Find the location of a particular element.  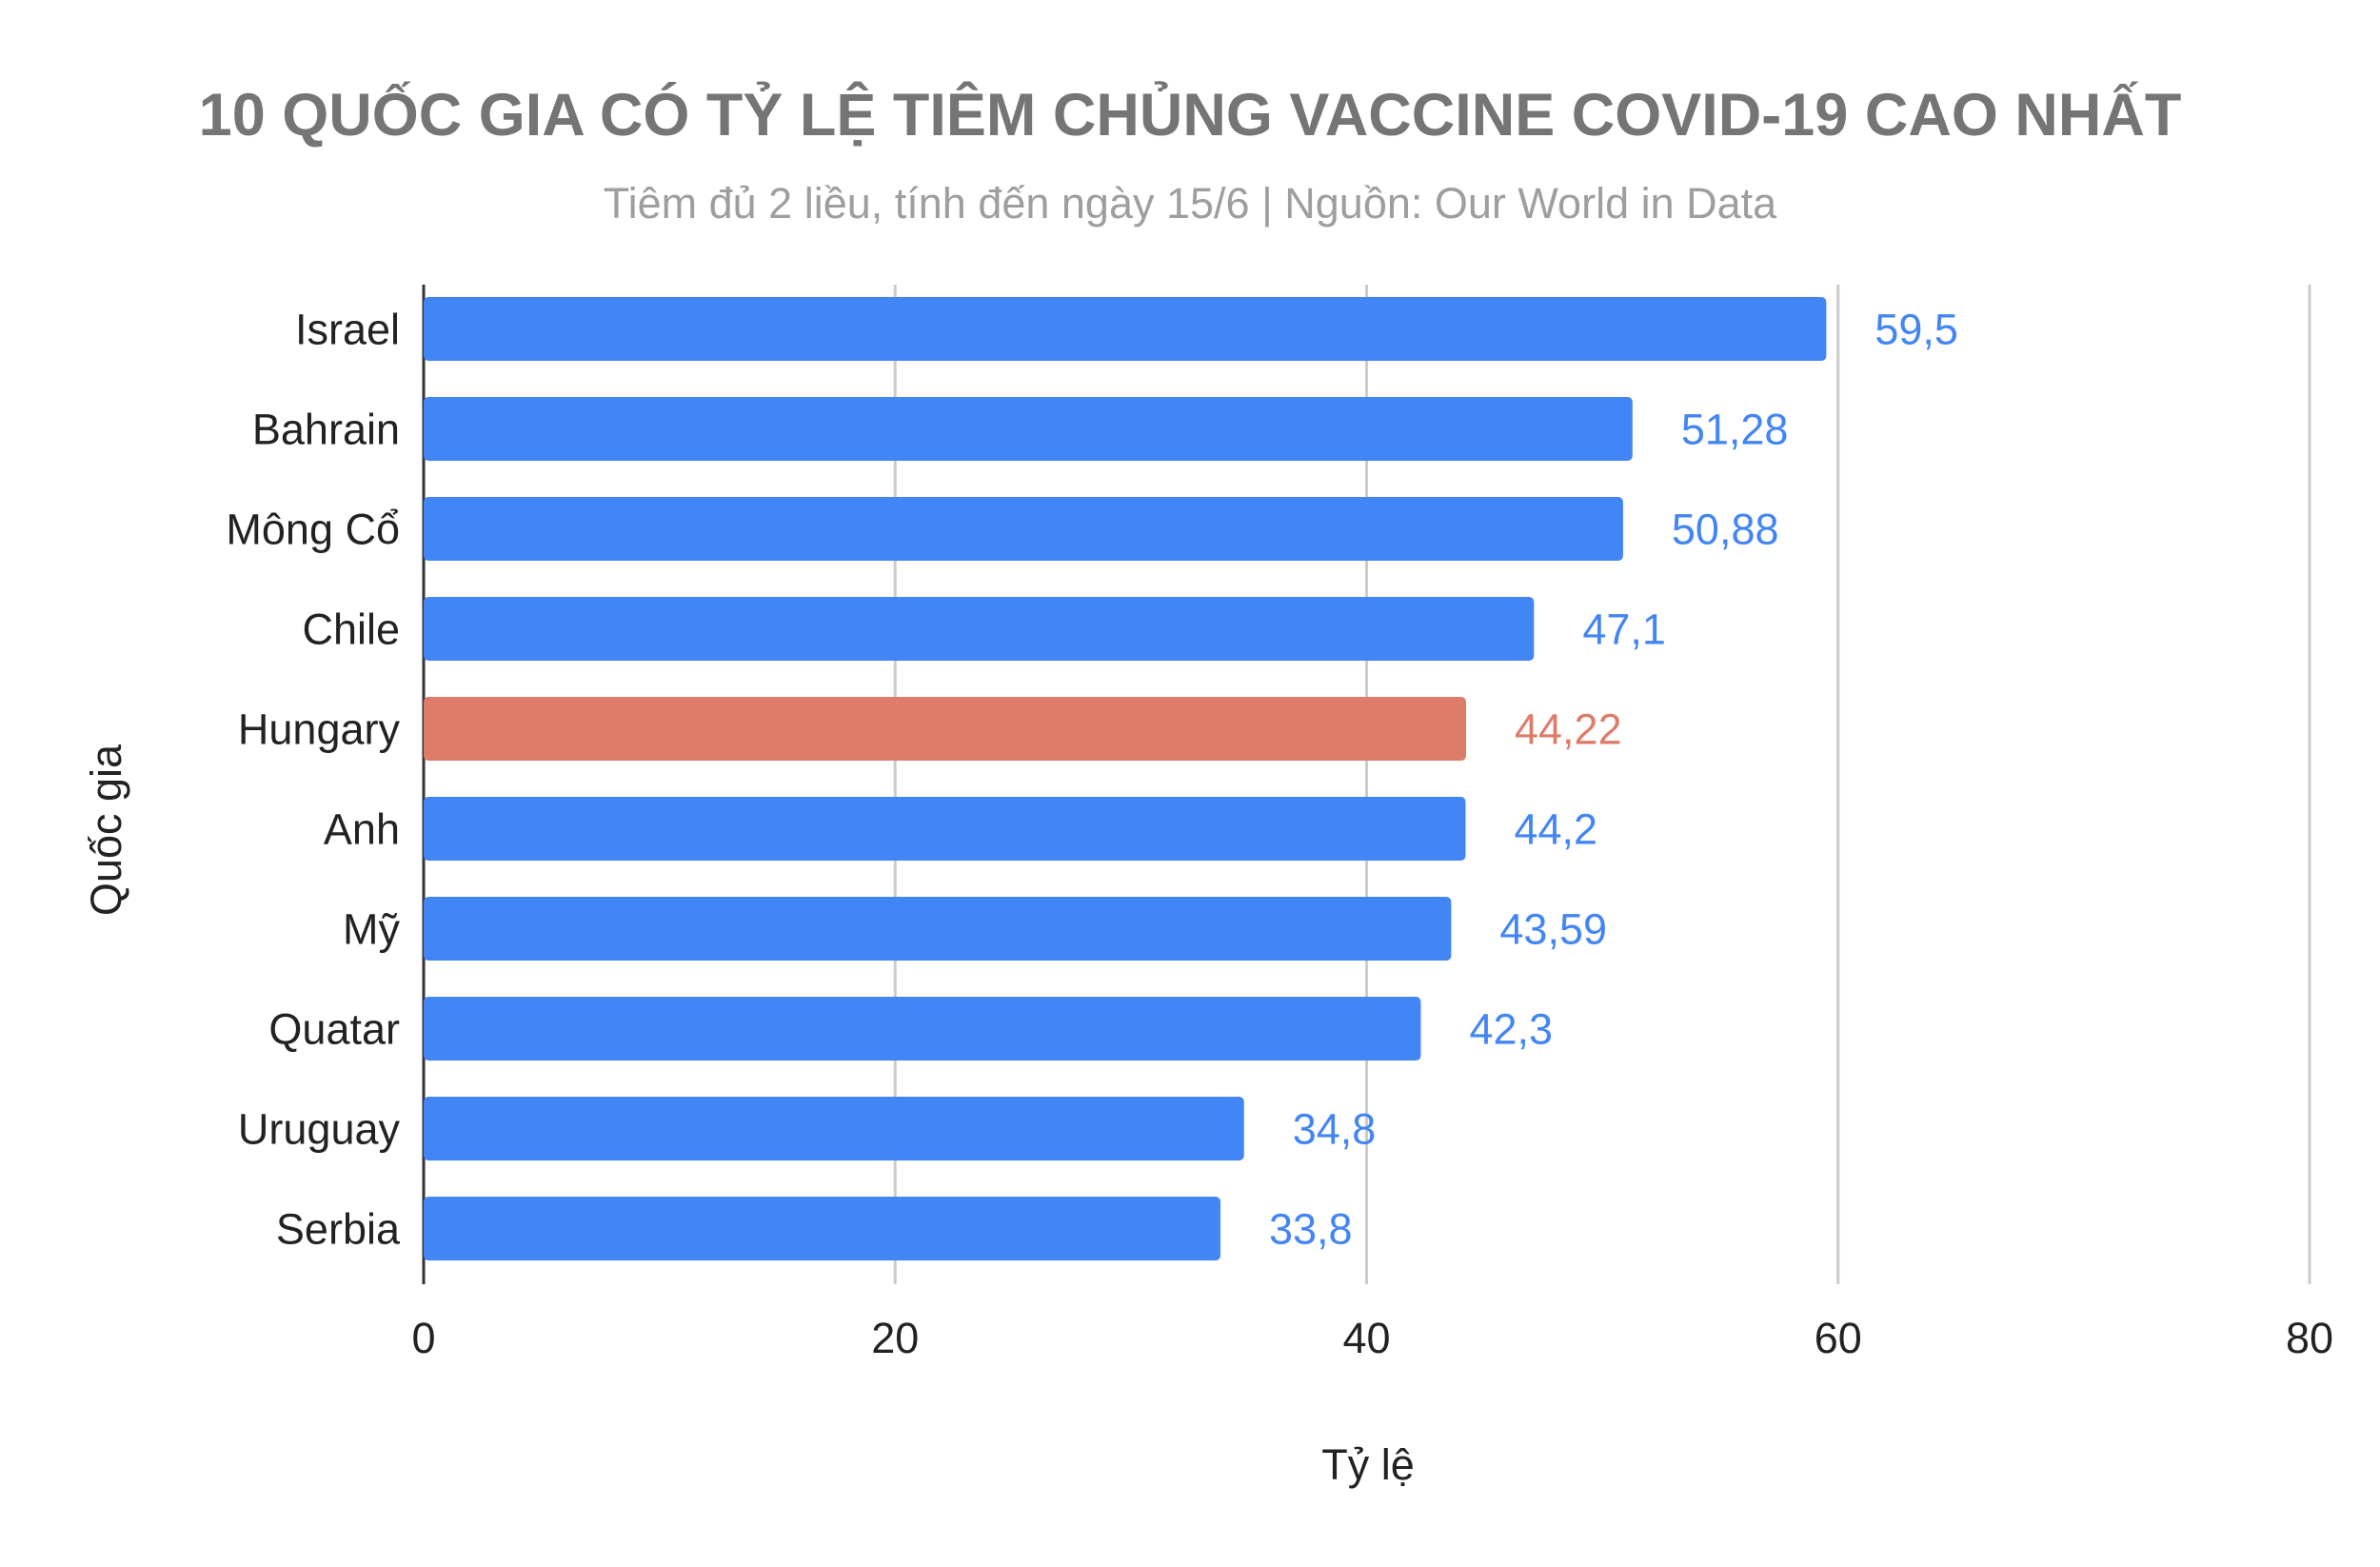

x-tick-label: 60 is located at coordinates (1838, 1338).